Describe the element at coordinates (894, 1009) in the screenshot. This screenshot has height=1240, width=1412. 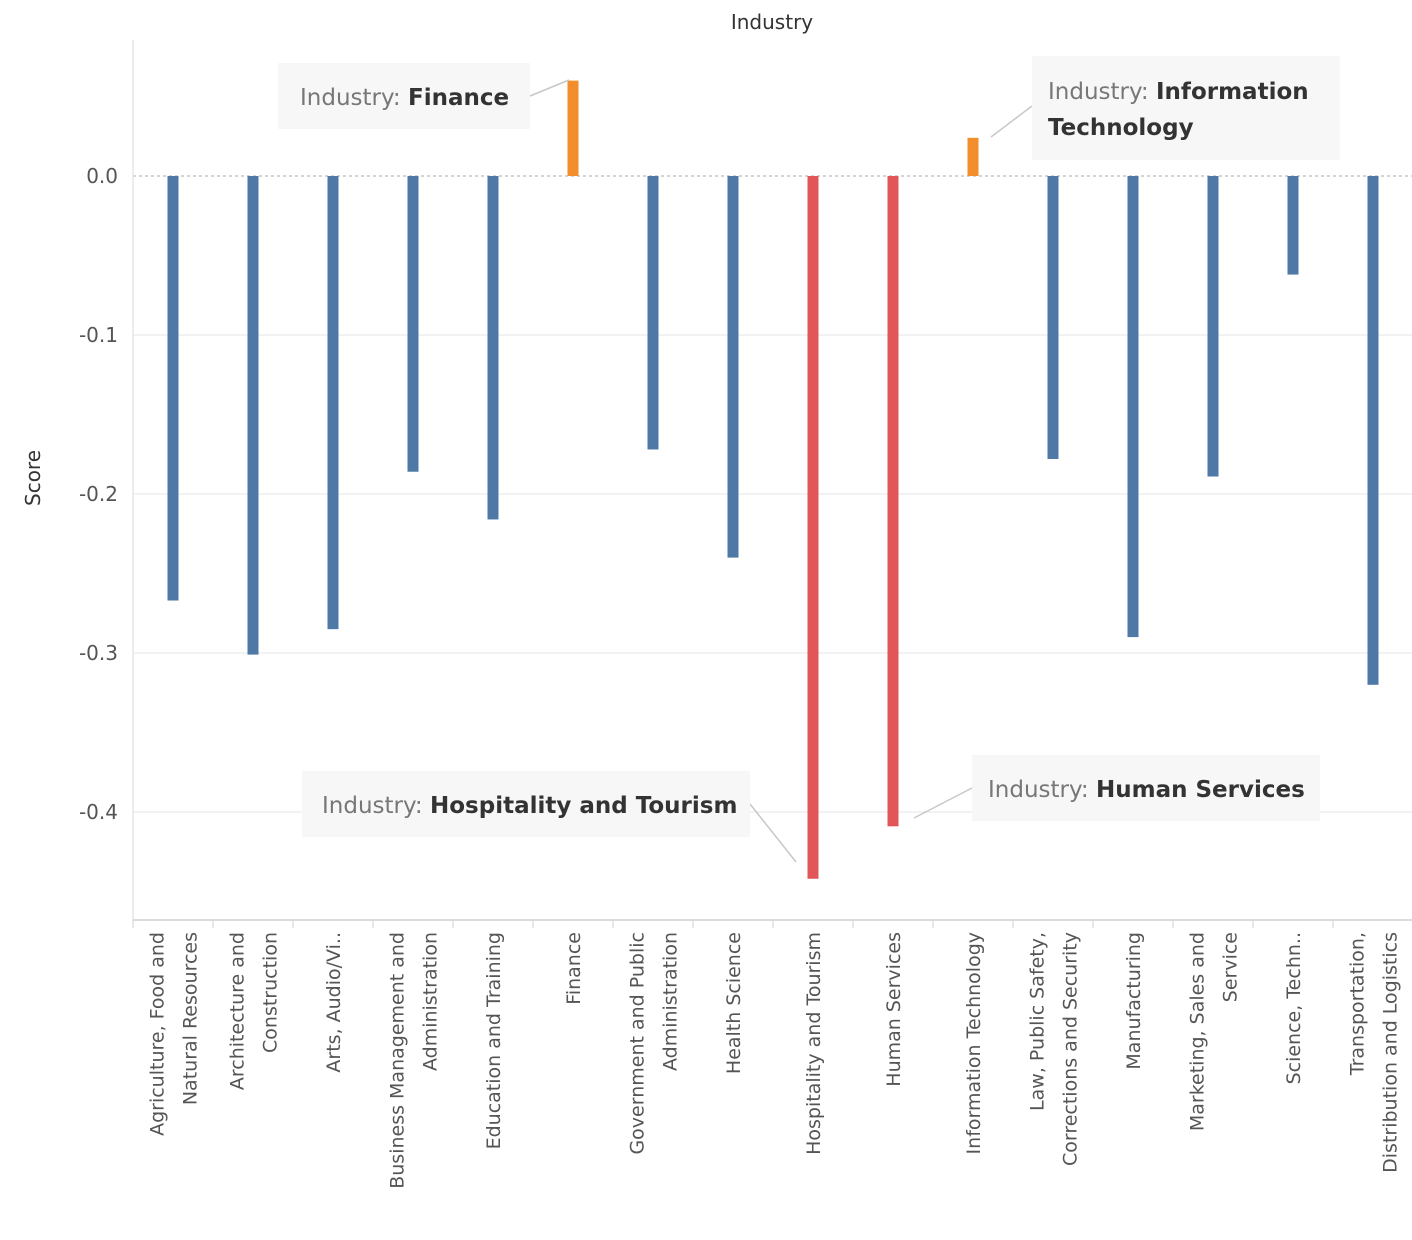
I see `x-tick-label: Human Services` at that location.